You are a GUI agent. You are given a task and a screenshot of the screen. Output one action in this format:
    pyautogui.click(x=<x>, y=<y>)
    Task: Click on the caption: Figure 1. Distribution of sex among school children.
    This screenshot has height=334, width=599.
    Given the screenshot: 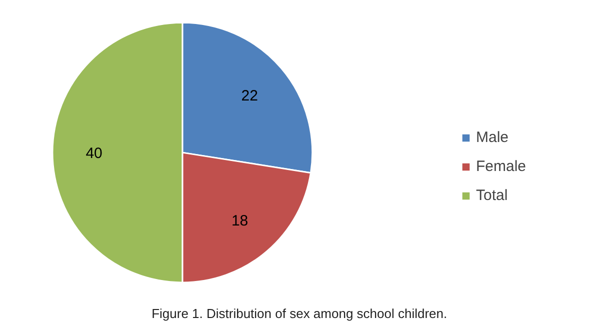 What is the action you would take?
    pyautogui.click(x=300, y=314)
    